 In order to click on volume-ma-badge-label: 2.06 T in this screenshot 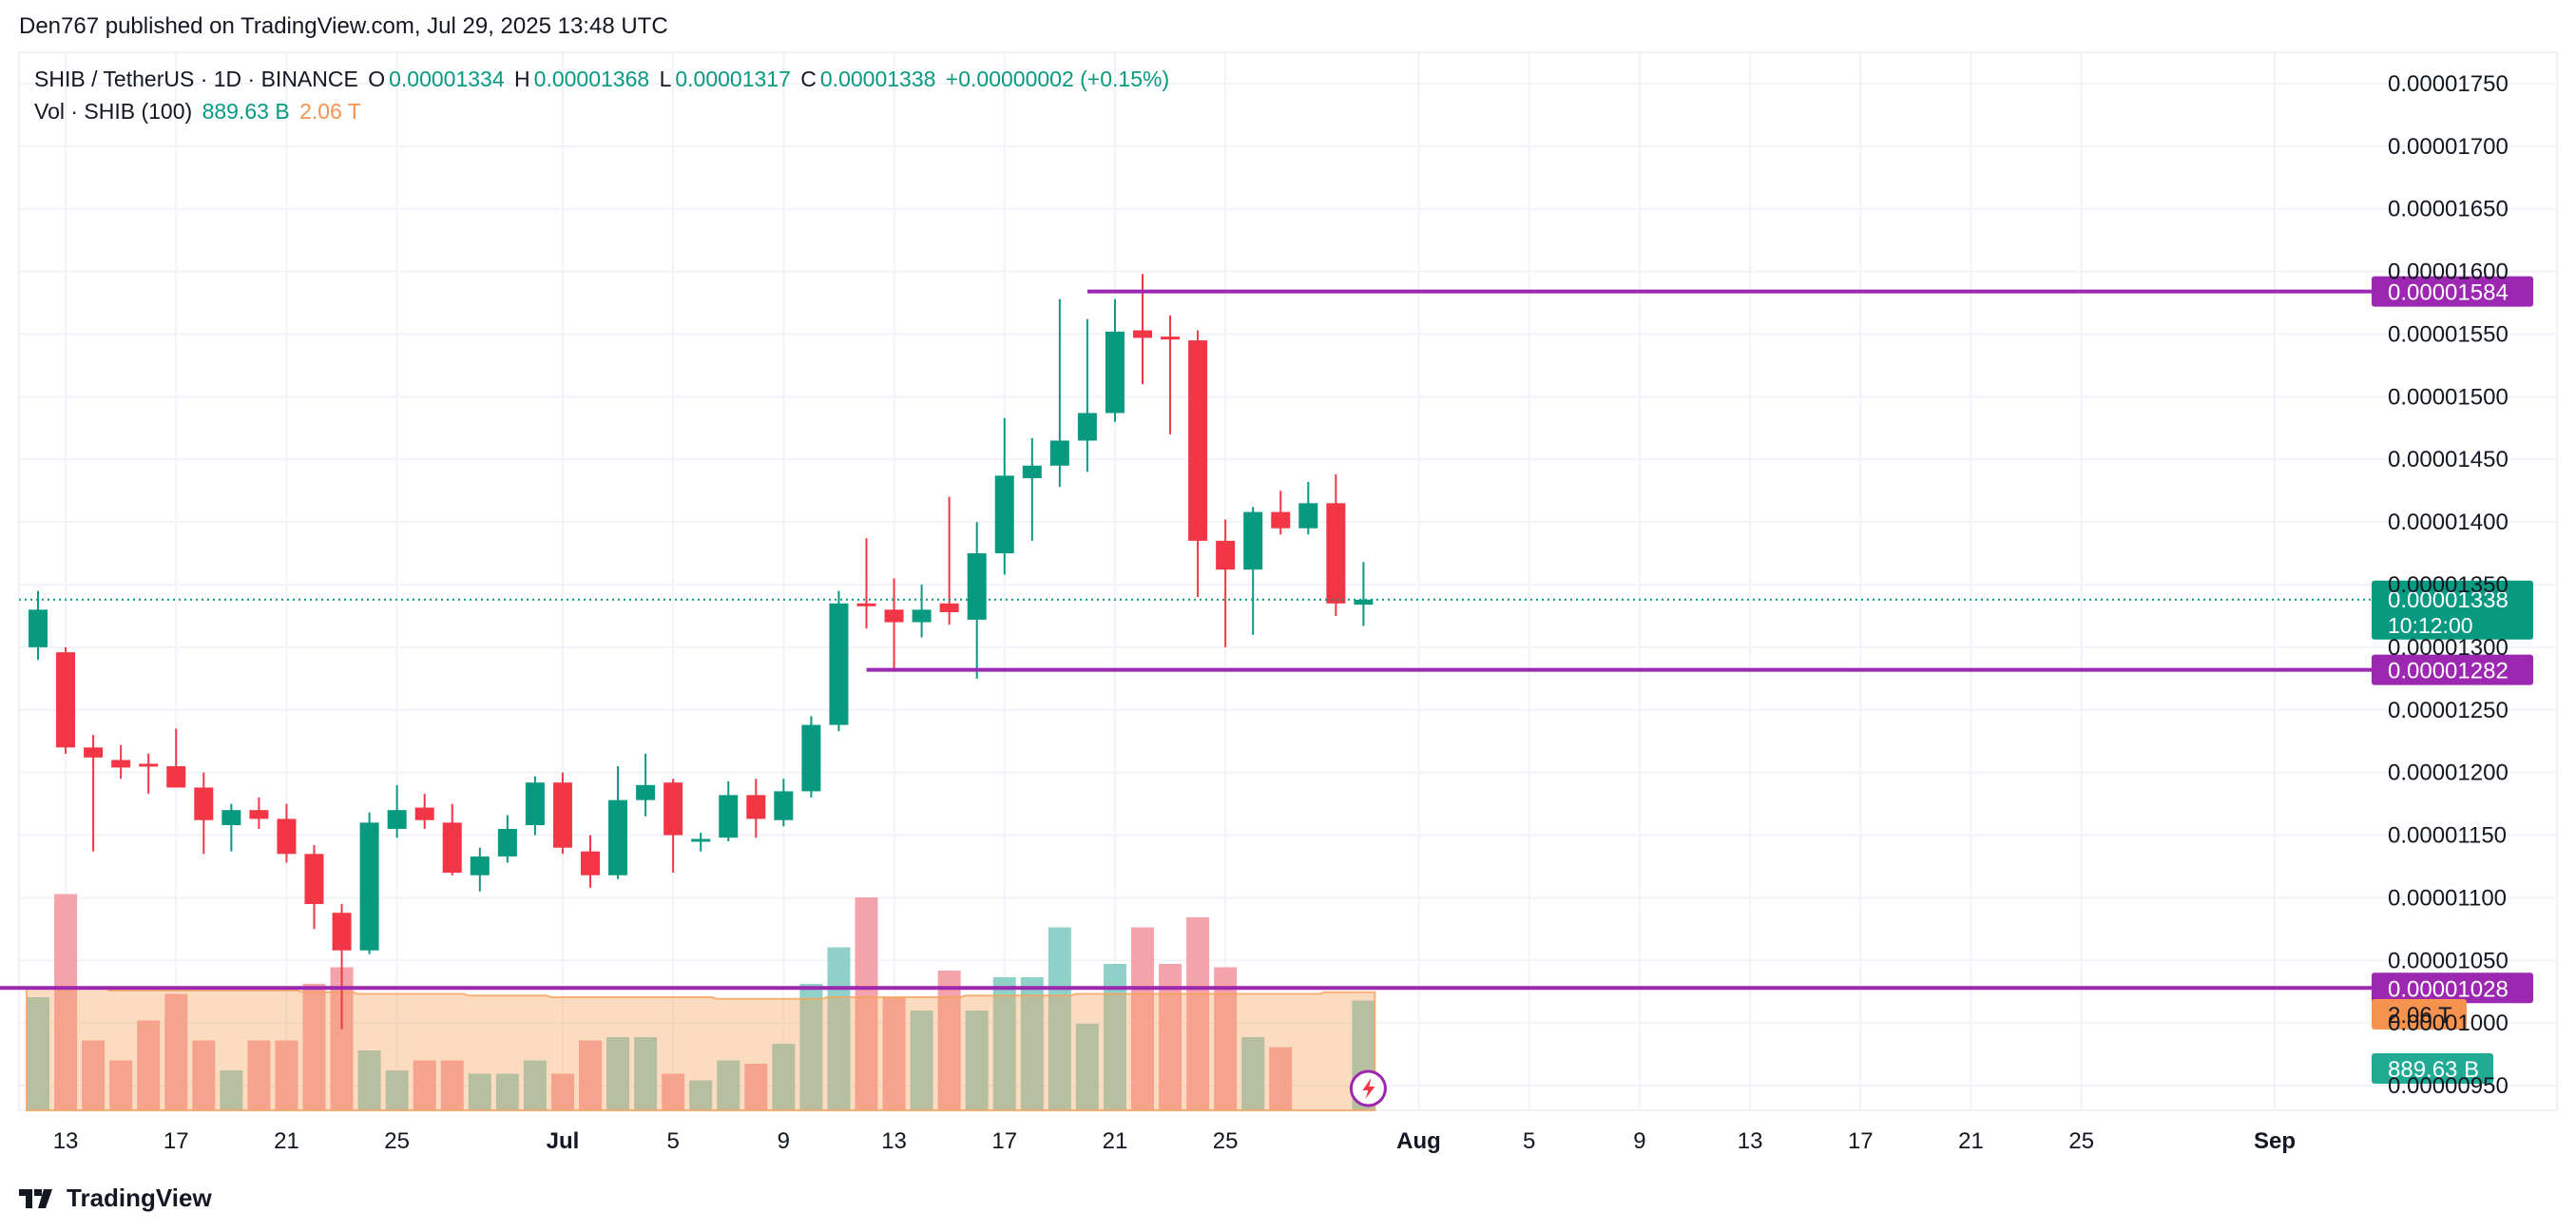, I will do `click(2420, 1016)`.